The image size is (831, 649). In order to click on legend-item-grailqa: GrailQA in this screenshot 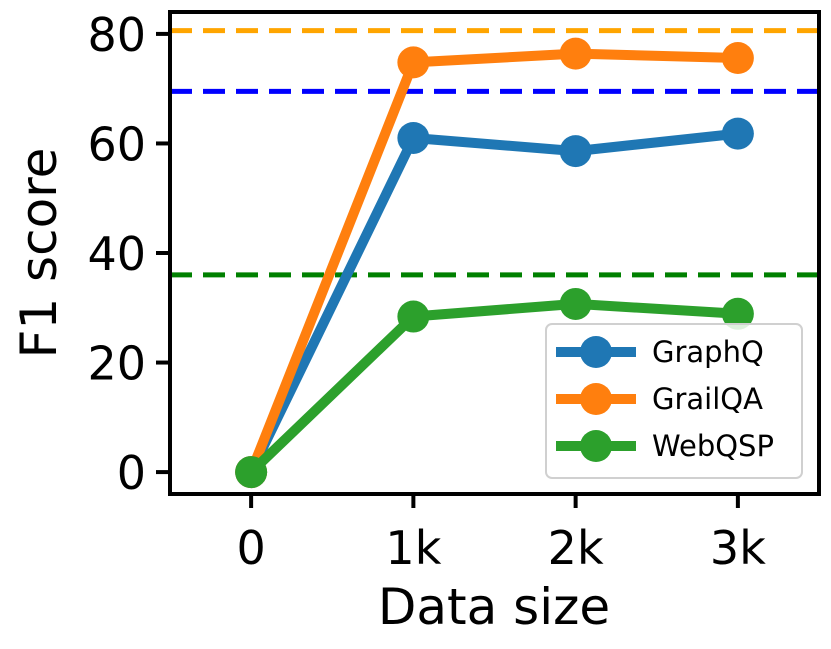, I will do `click(659, 399)`.